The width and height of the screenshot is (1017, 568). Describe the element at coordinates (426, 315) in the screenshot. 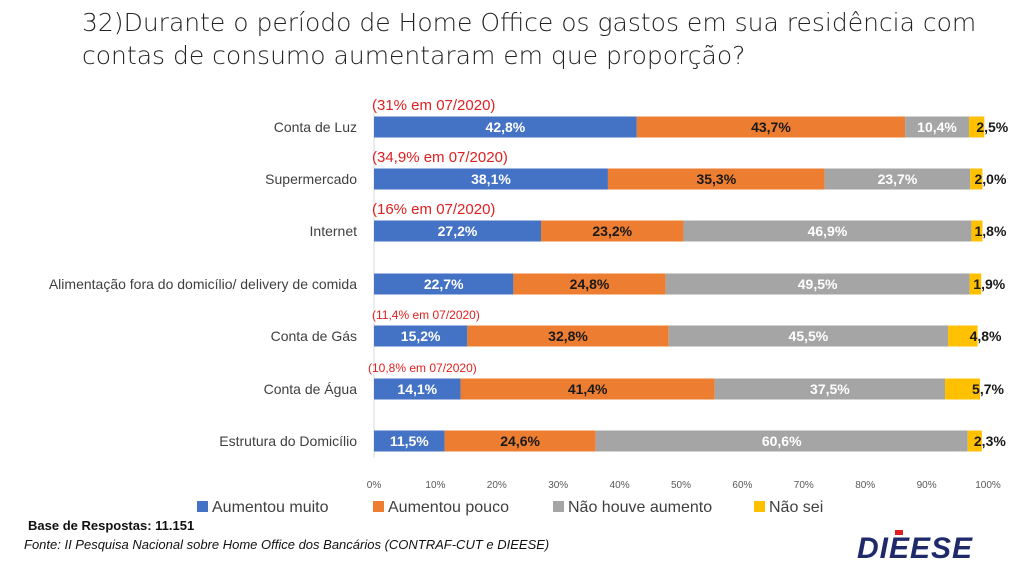

I see `comparison-annotation: (11,4% em 07/2020)` at that location.